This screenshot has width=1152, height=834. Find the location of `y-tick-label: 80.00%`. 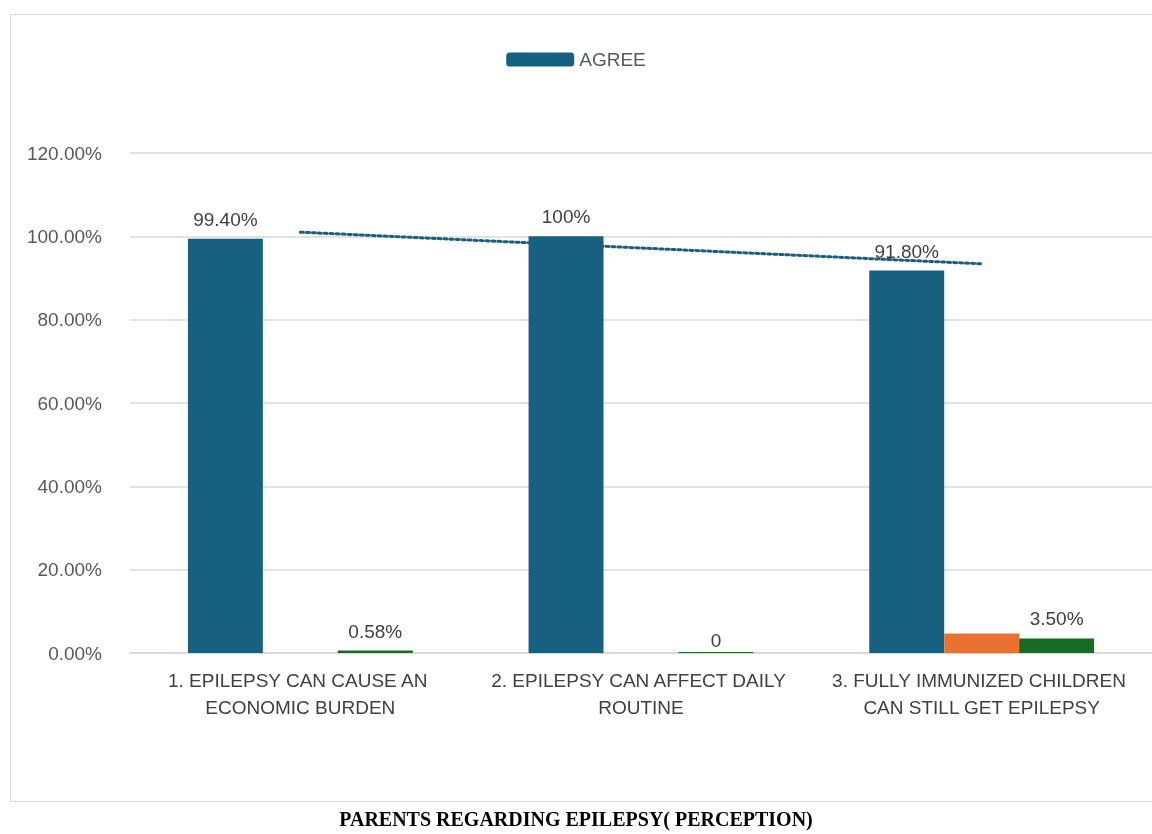

y-tick-label: 80.00% is located at coordinates (70, 320).